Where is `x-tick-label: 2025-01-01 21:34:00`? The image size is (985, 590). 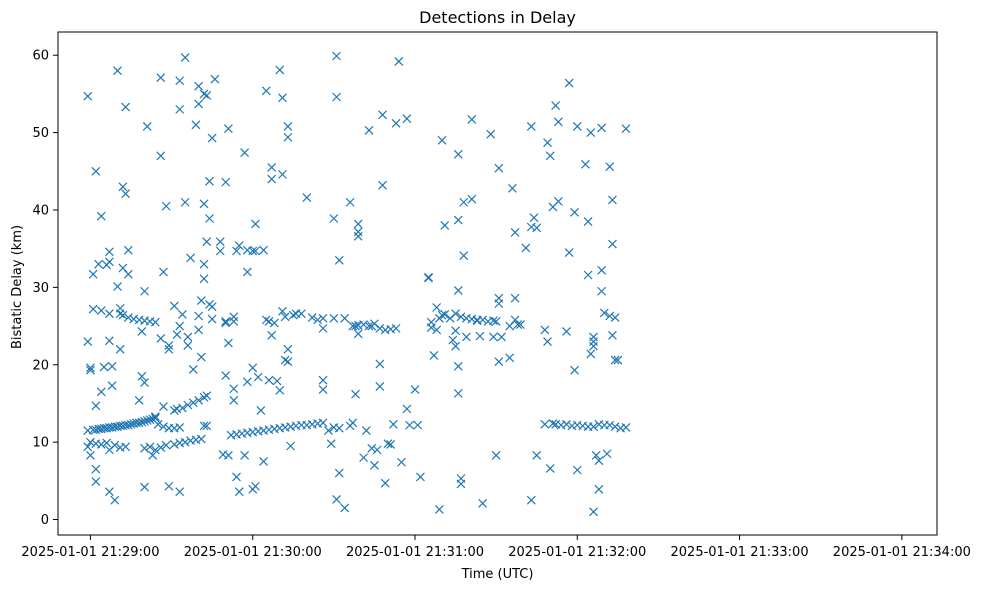 x-tick-label: 2025-01-01 21:34:00 is located at coordinates (902, 552).